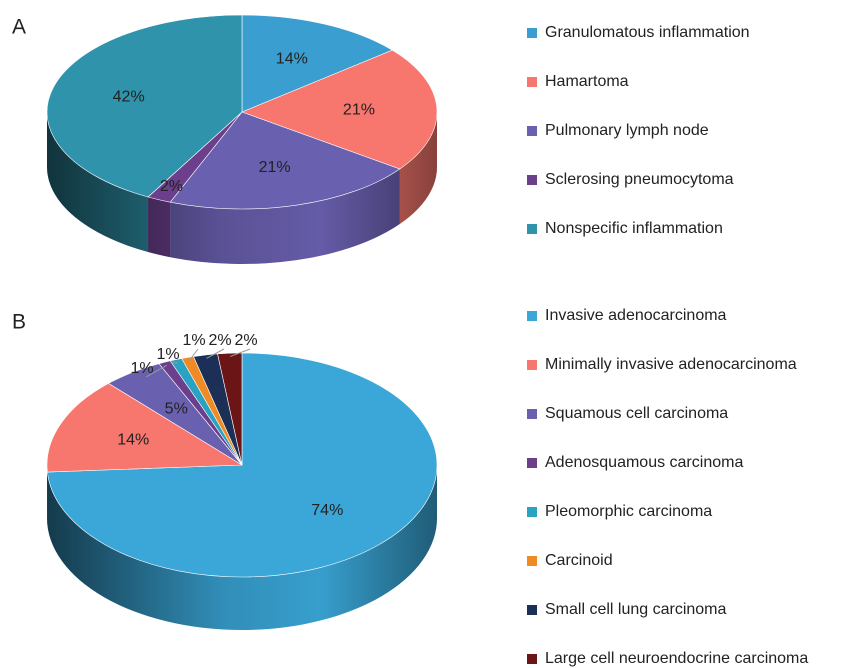 The height and width of the screenshot is (668, 853). Describe the element at coordinates (19, 322) in the screenshot. I see `panel-label: B` at that location.